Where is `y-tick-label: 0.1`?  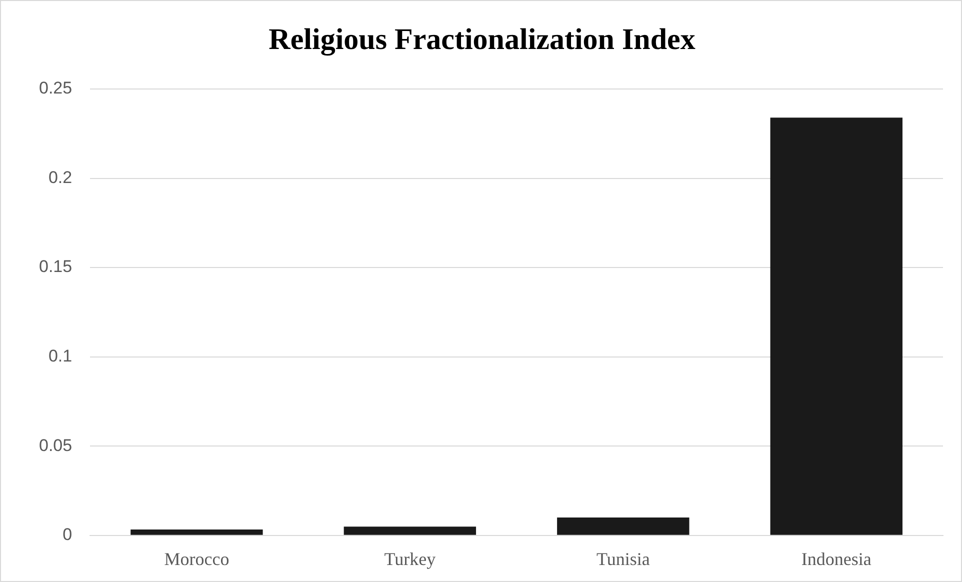
y-tick-label: 0.1 is located at coordinates (60, 356).